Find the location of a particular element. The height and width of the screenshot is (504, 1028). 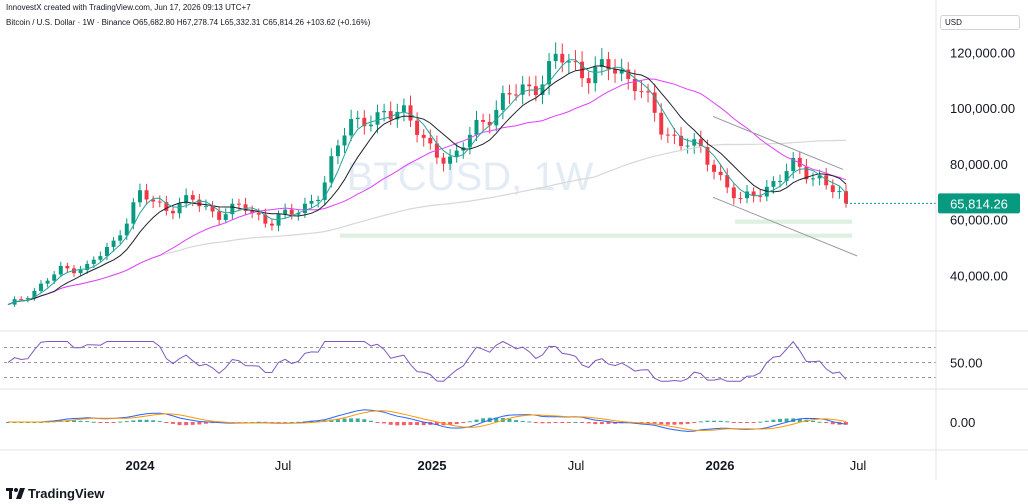

tradingview-logo: TradingView is located at coordinates (55, 493).